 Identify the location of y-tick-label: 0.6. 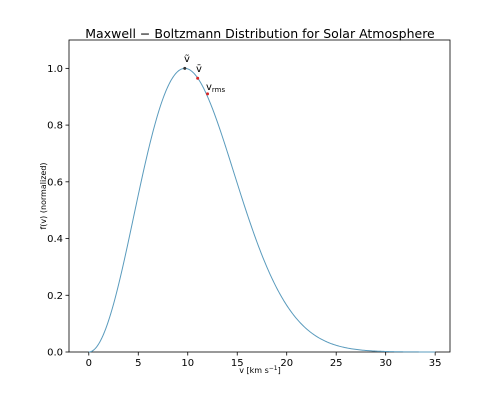
(55, 182).